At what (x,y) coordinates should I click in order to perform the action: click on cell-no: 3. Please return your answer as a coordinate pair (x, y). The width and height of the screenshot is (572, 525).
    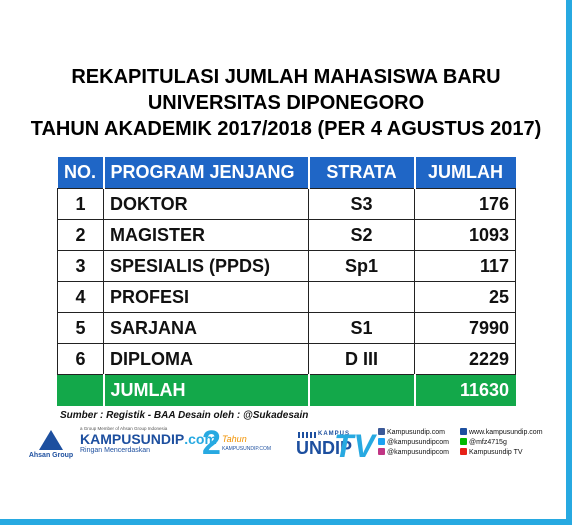
    Looking at the image, I should click on (80, 266).